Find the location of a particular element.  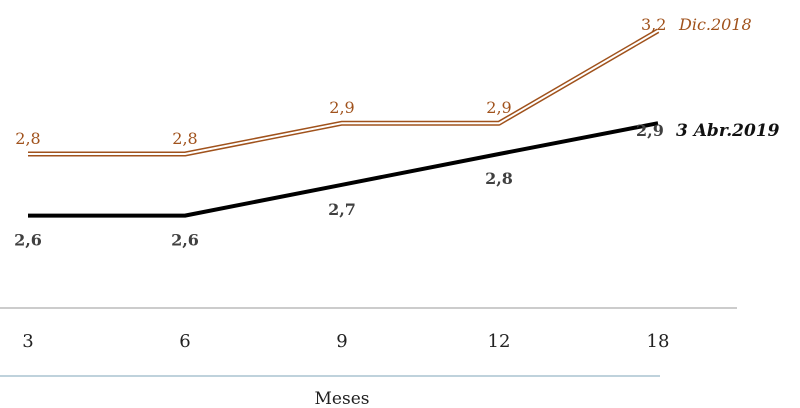

x-axis-title: Meses is located at coordinates (342, 398).